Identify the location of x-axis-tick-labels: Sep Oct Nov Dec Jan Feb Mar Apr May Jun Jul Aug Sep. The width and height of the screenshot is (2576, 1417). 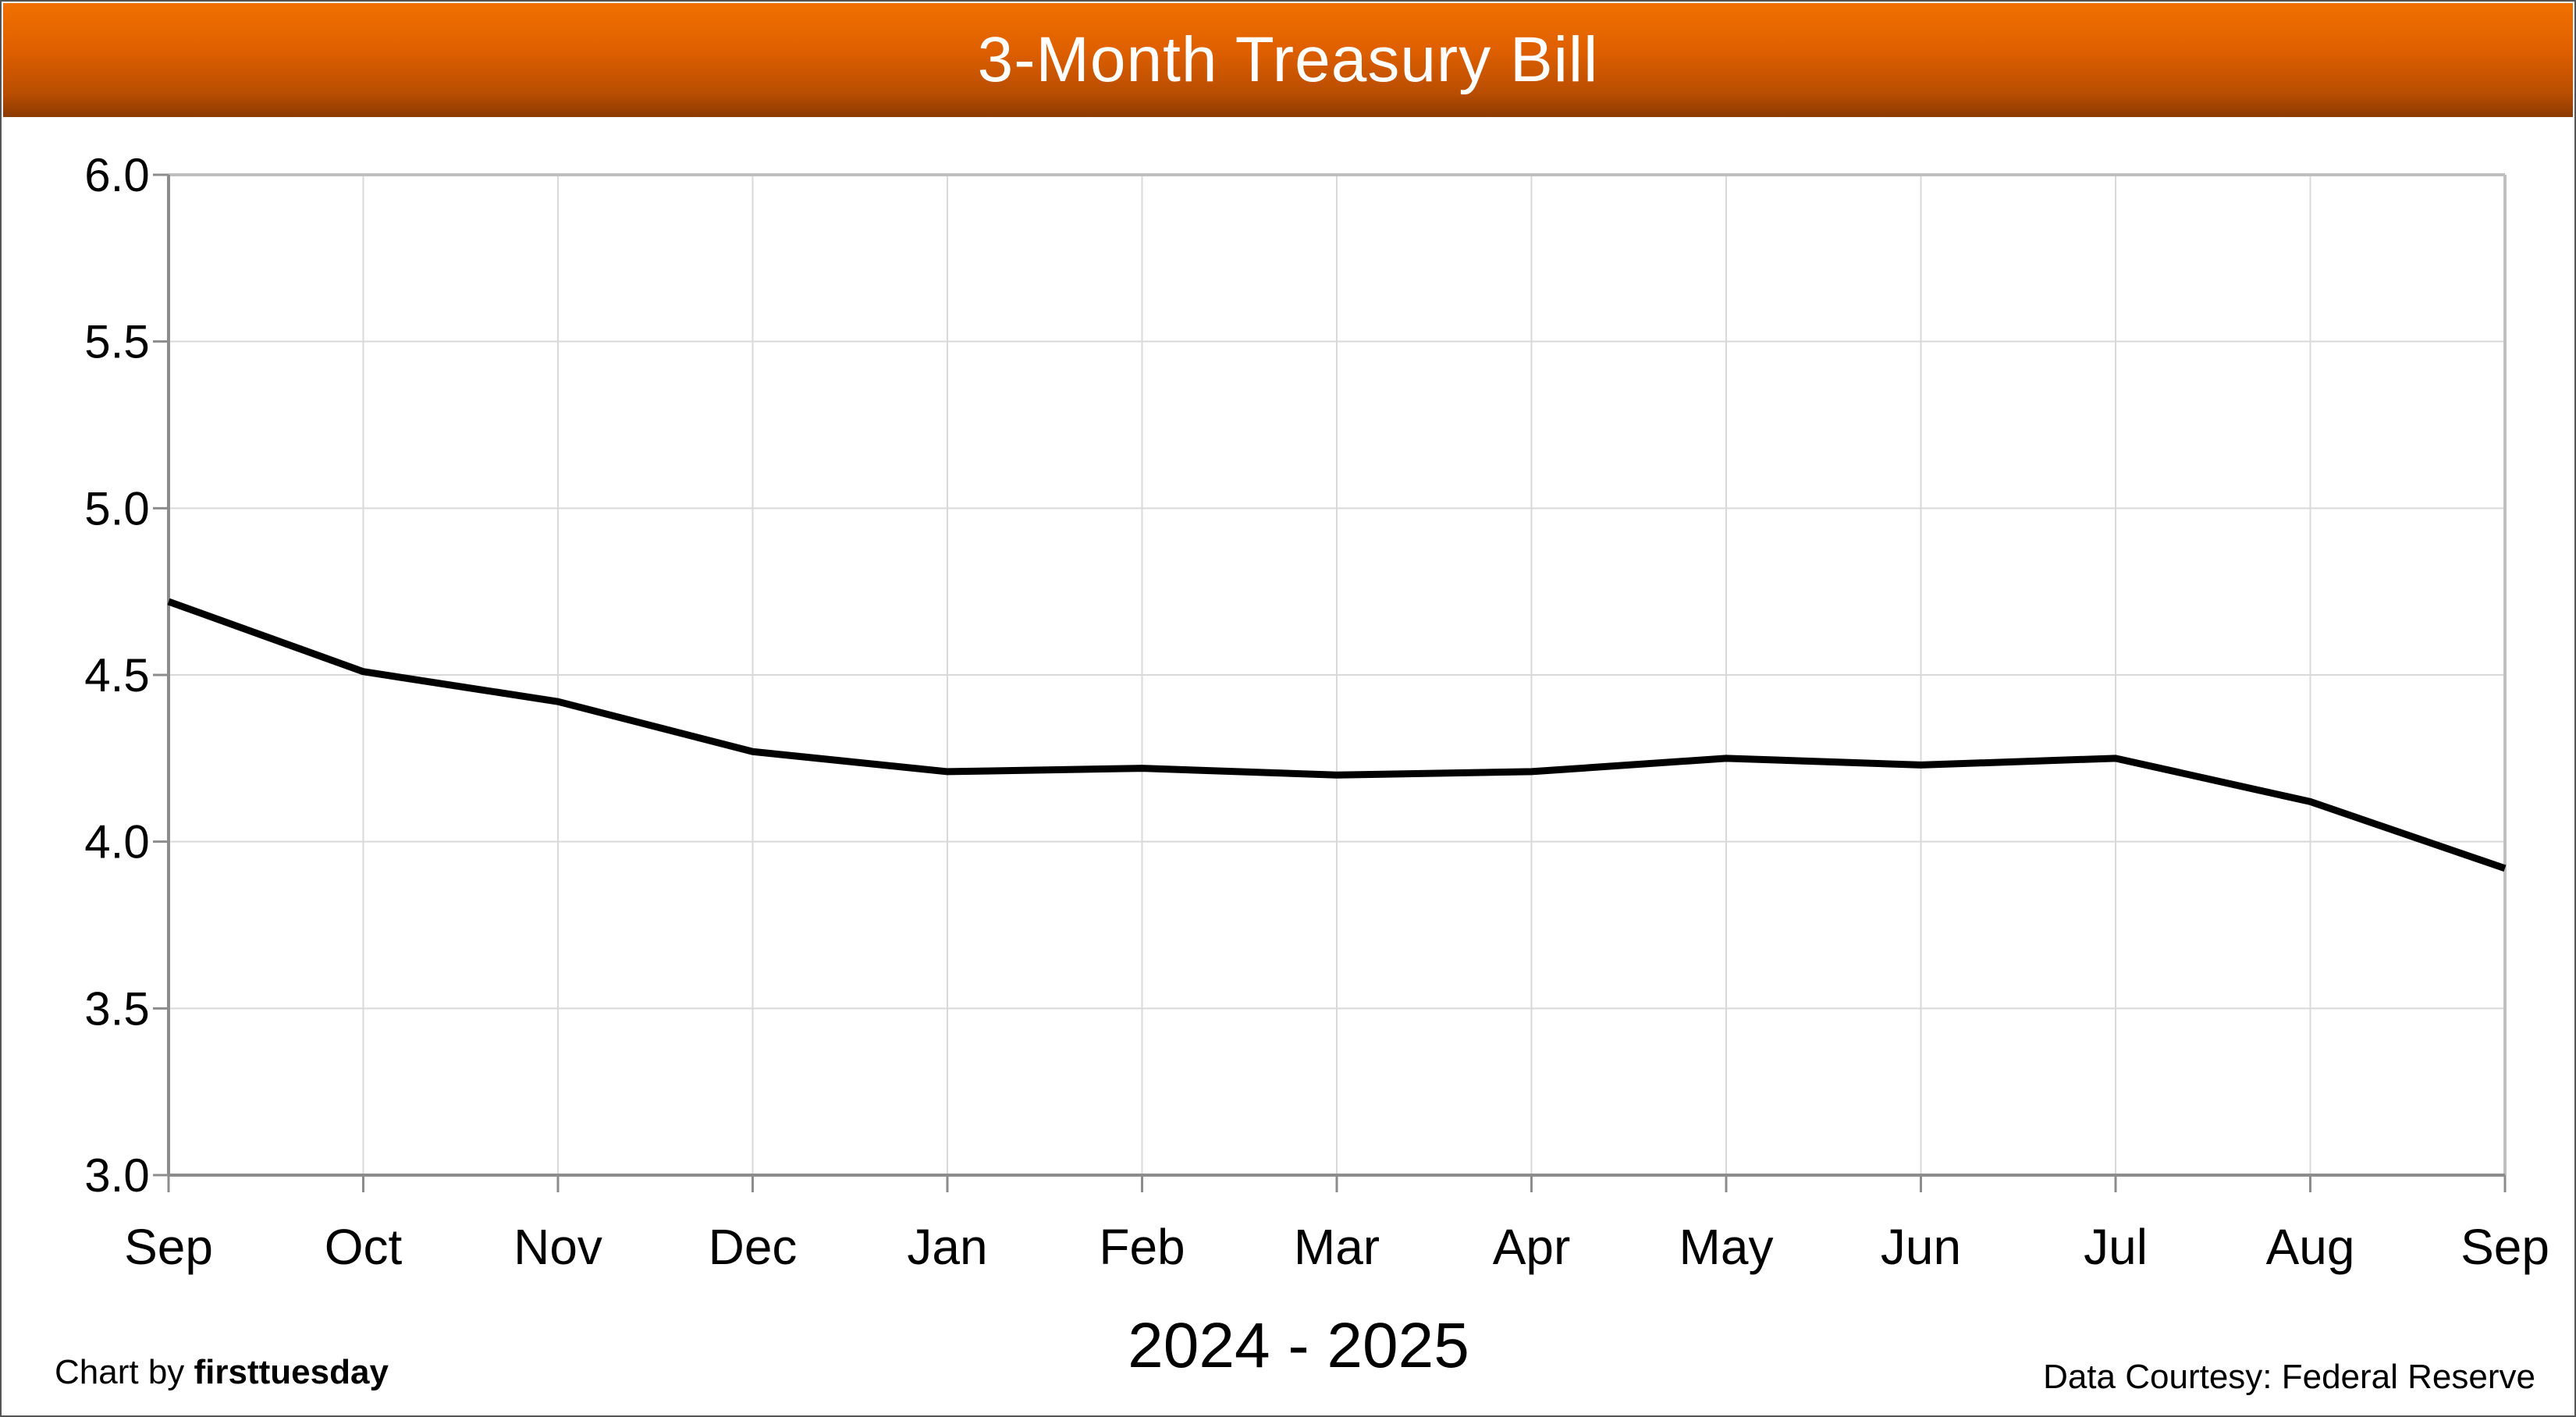
(1336, 1247).